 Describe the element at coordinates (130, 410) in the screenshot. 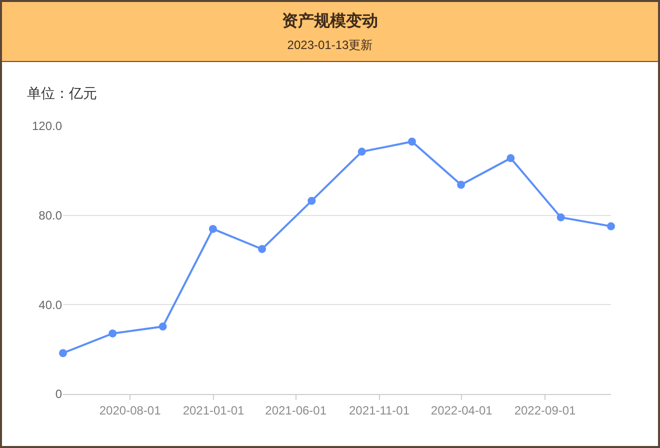

I see `x-tick-label: 2020-08-01` at that location.